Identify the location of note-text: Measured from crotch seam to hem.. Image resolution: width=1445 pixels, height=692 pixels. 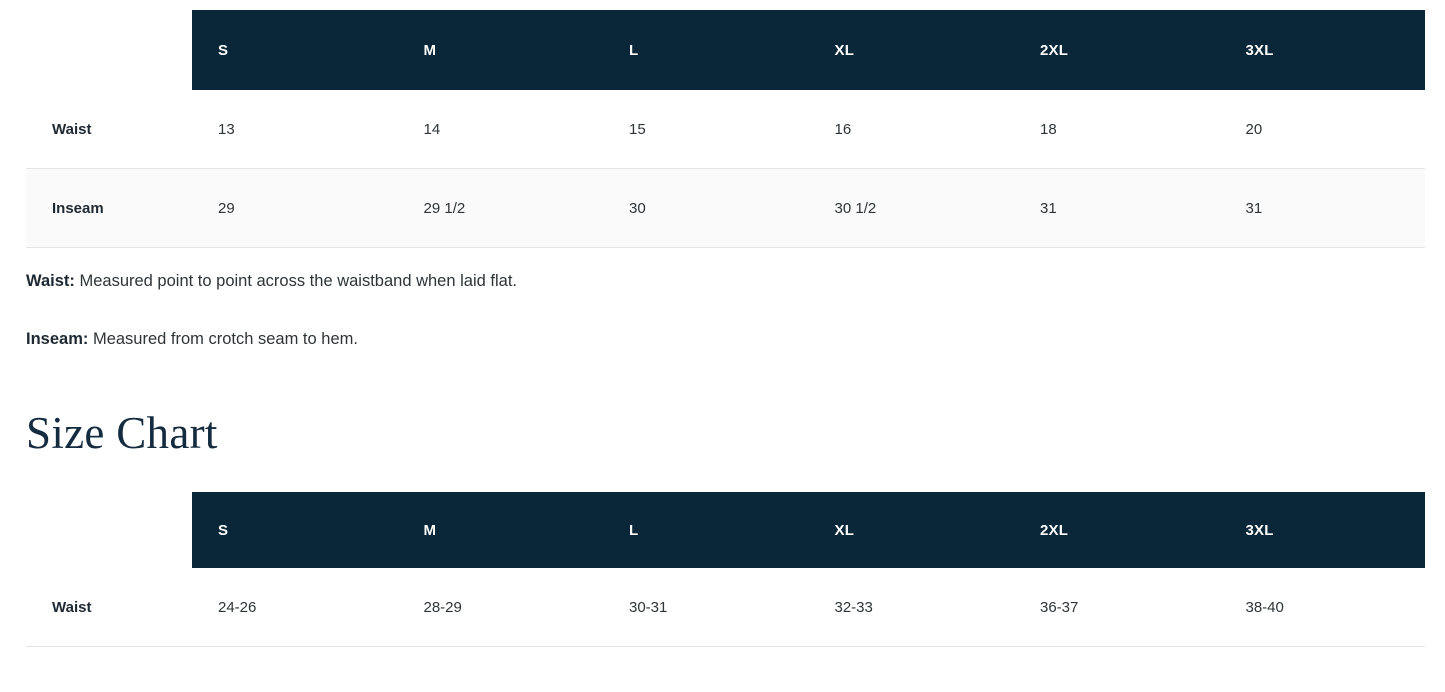
(223, 339).